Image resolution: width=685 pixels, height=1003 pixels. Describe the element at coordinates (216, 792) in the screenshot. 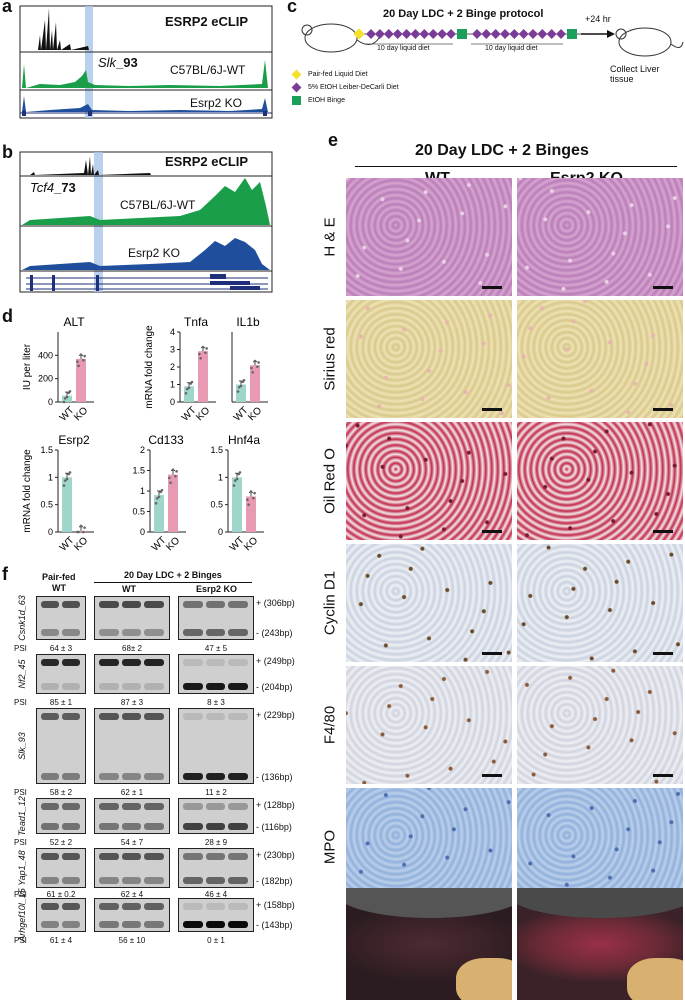

I see `psi-value: 11 ± 2` at that location.